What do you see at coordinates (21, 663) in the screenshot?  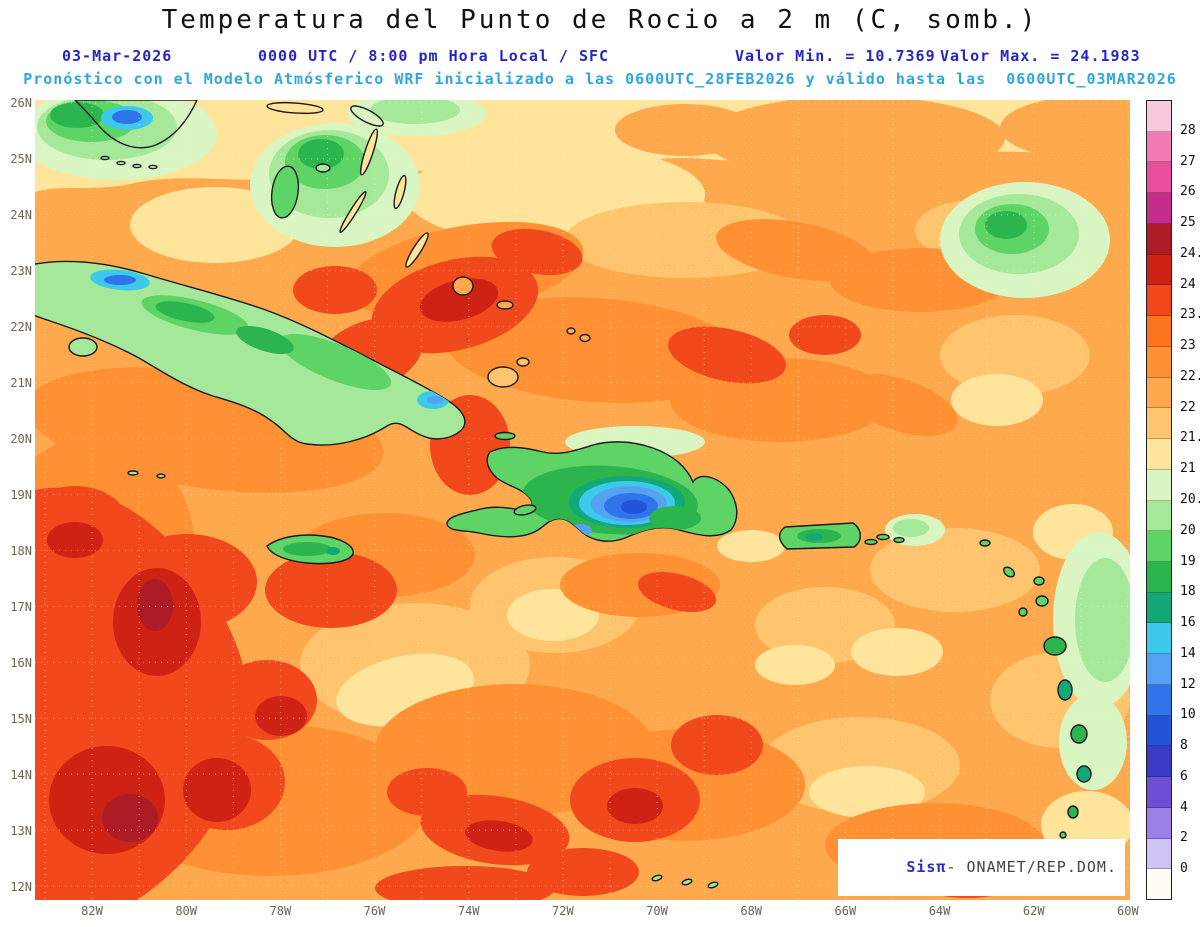 I see `lat-tick-label: 16N` at bounding box center [21, 663].